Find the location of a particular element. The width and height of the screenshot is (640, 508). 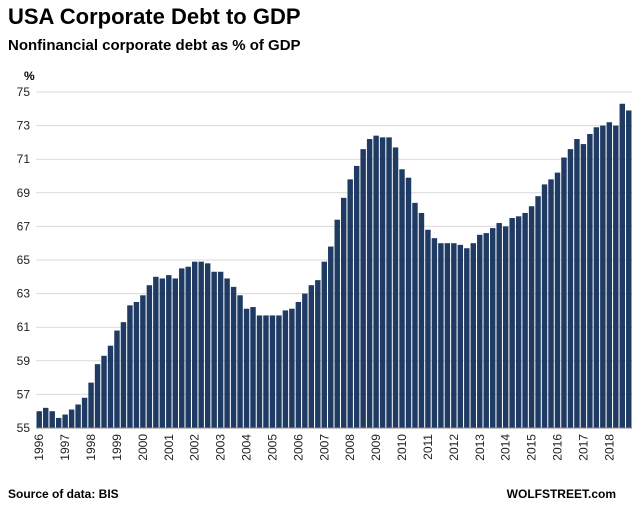

y-axis-label: % is located at coordinates (29, 76).